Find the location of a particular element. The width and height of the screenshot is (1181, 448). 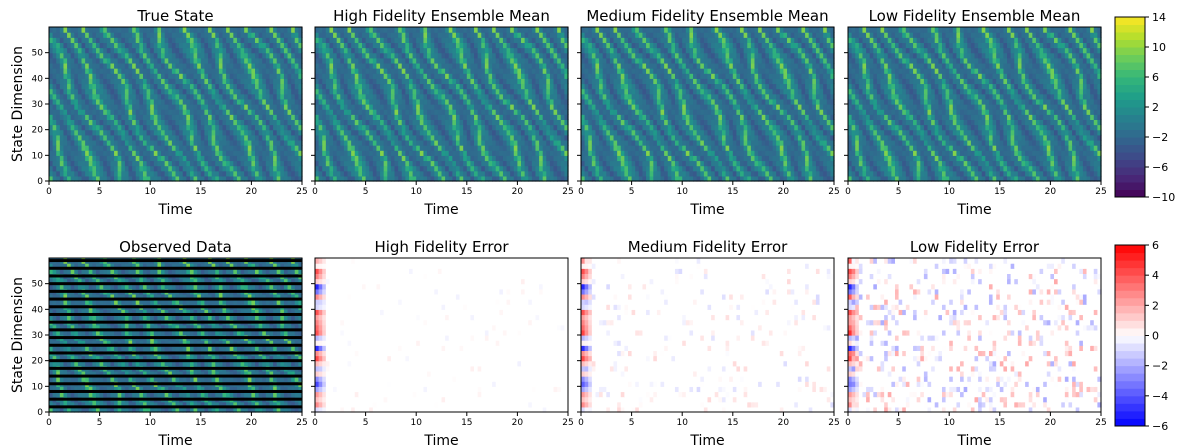

x-tick-label: 25 is located at coordinates (301, 192).